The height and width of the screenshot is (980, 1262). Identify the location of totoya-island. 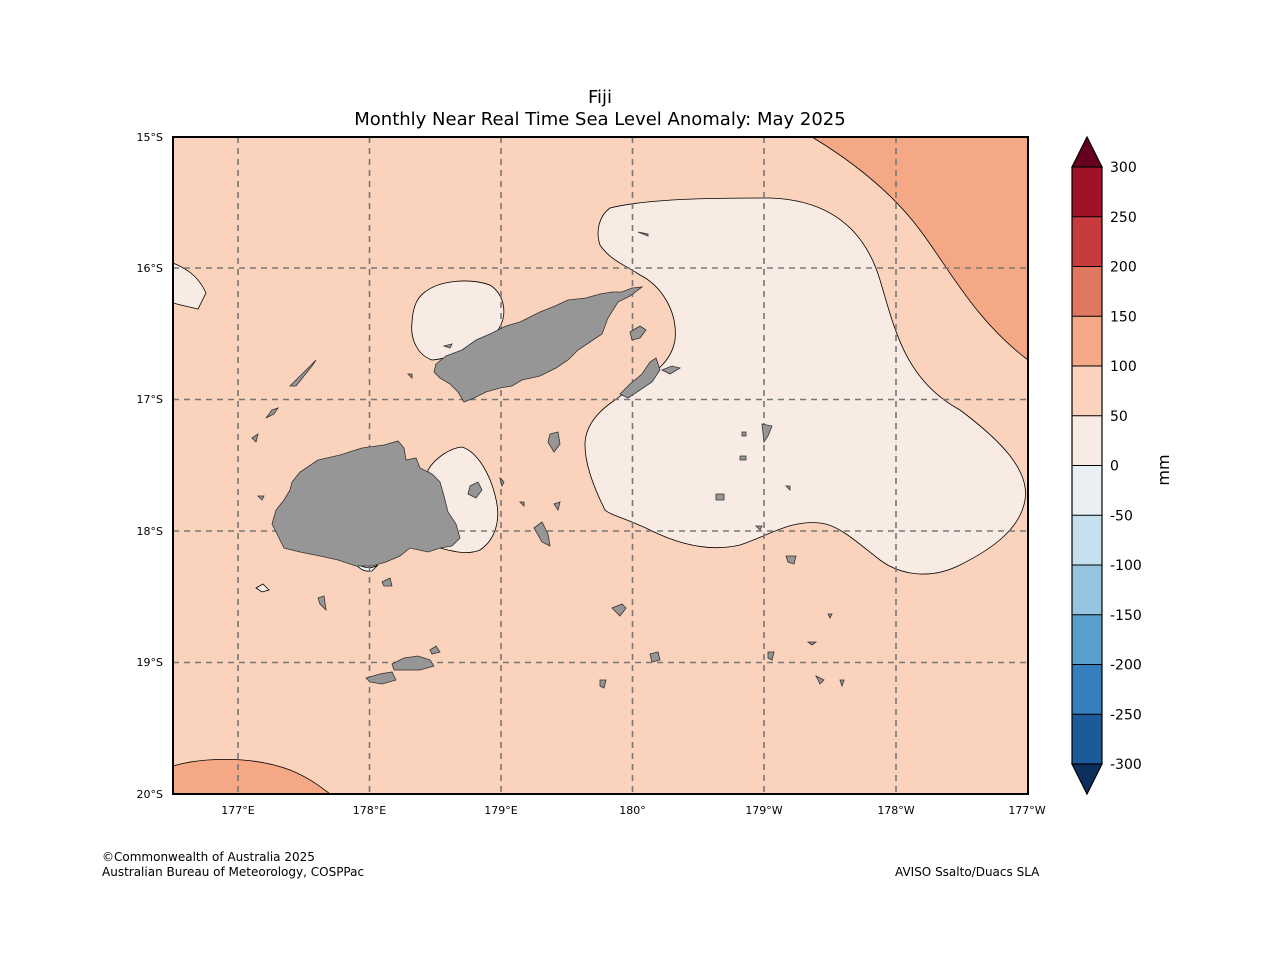
(655, 657).